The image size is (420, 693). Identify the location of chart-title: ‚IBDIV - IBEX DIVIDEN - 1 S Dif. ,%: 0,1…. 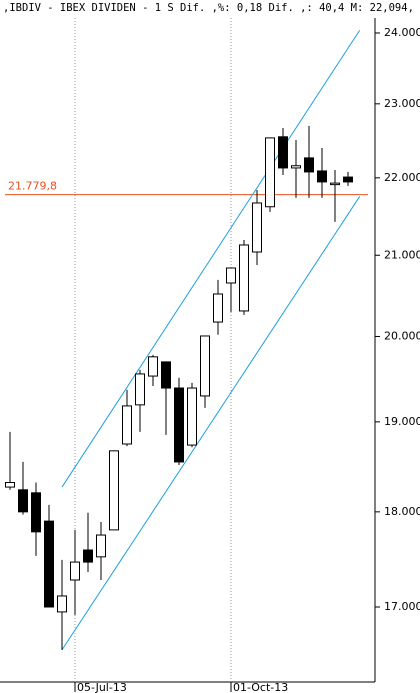
(208, 8).